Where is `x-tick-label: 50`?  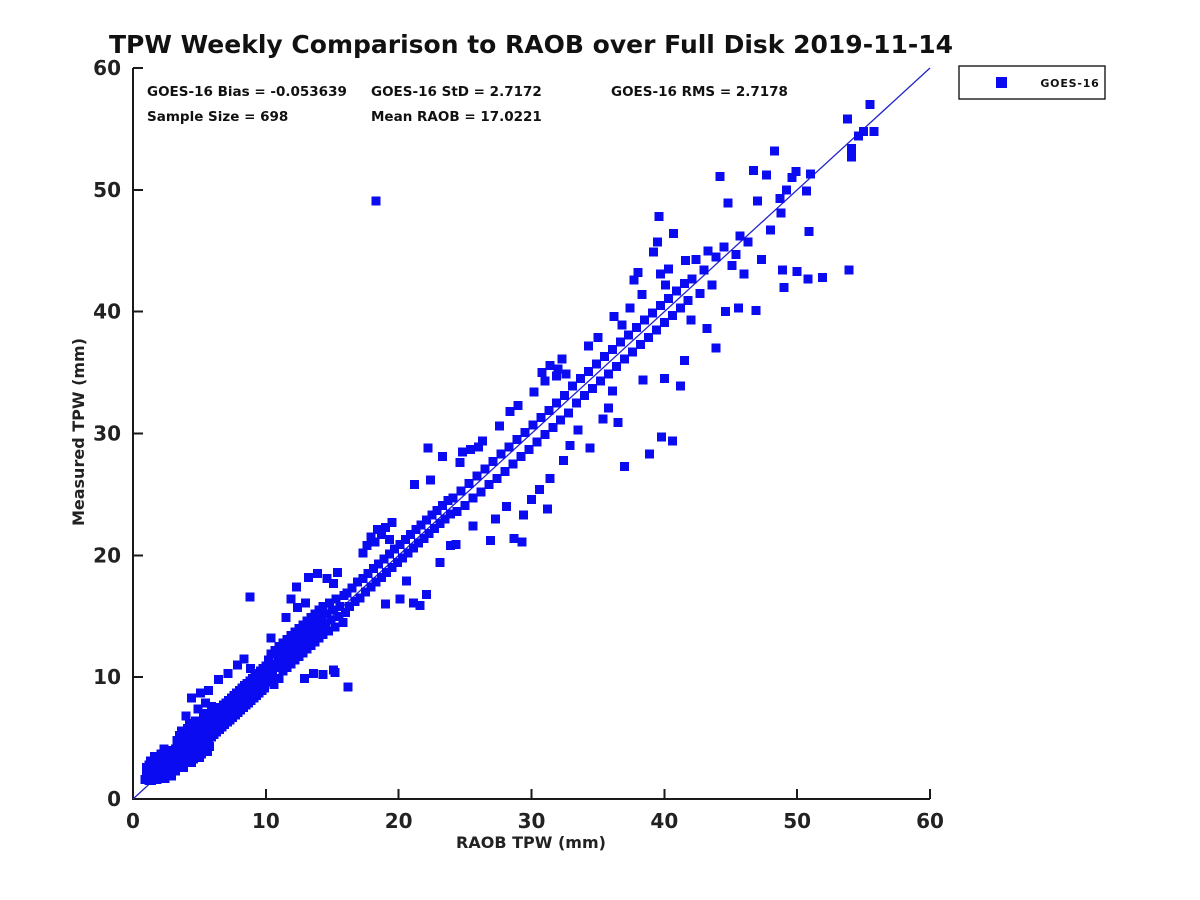
x-tick-label: 50 is located at coordinates (797, 821).